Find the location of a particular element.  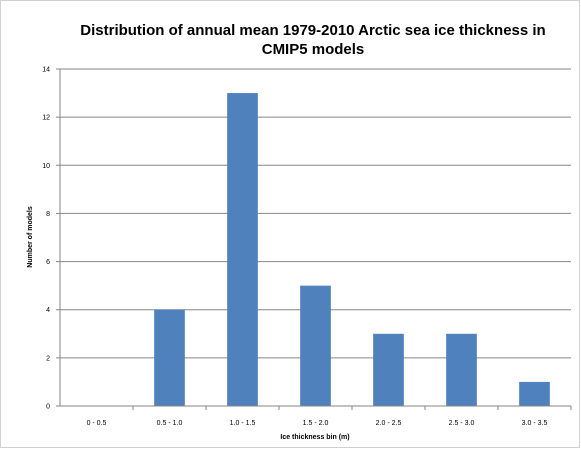

y-axis-label: Number of models is located at coordinates (30, 237).